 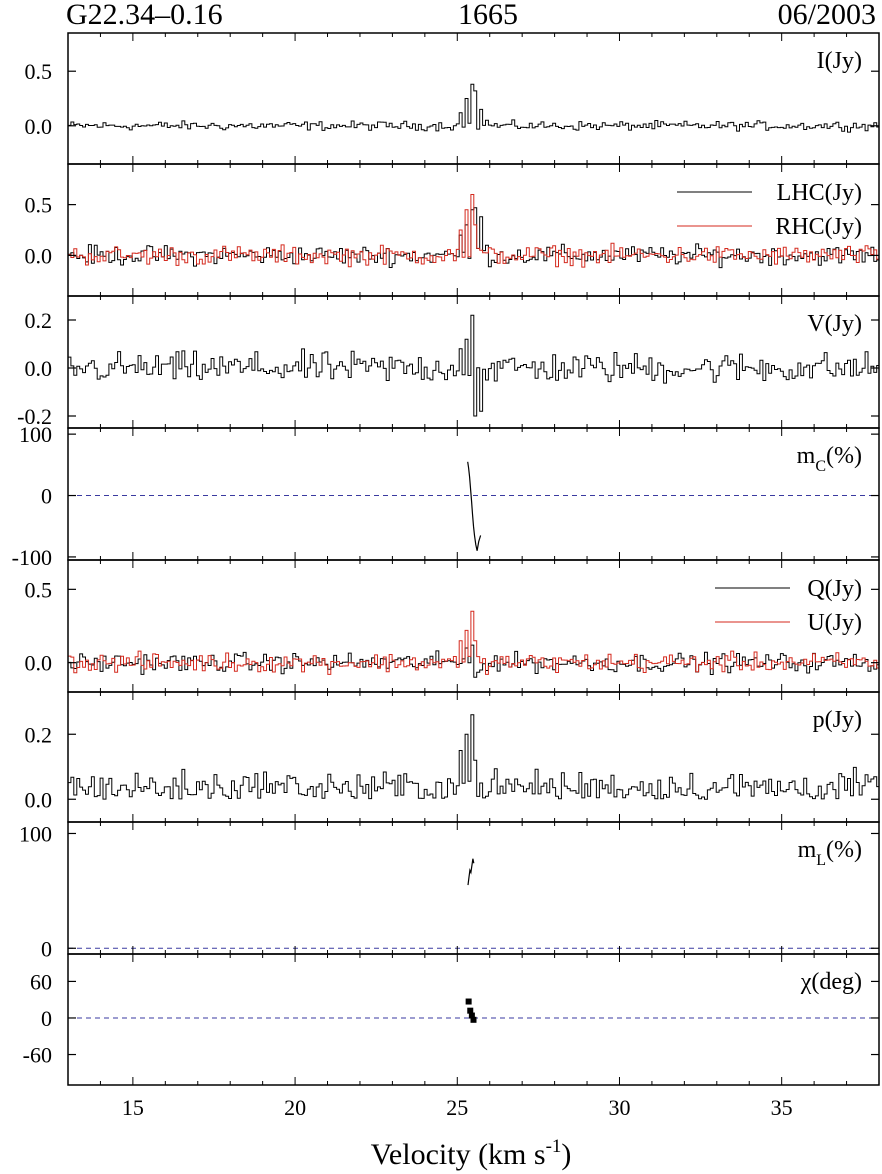 I want to click on xtick-label: 25, so click(x=457, y=1107).